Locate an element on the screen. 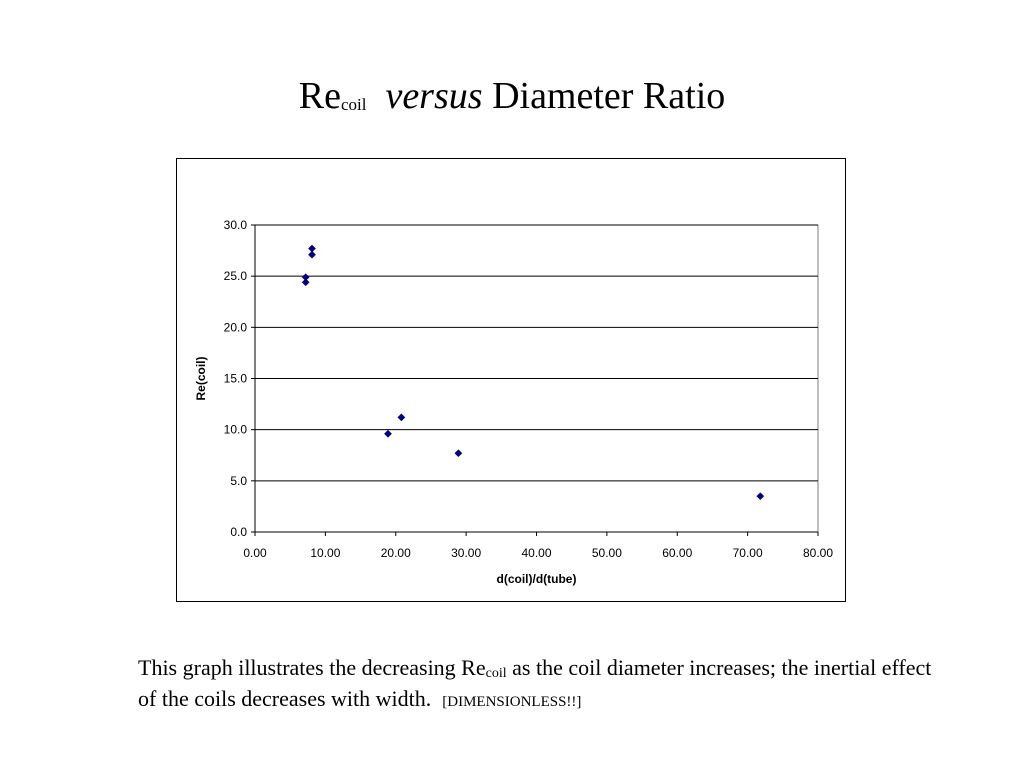  y-tick-label: 30.0 is located at coordinates (236, 225).